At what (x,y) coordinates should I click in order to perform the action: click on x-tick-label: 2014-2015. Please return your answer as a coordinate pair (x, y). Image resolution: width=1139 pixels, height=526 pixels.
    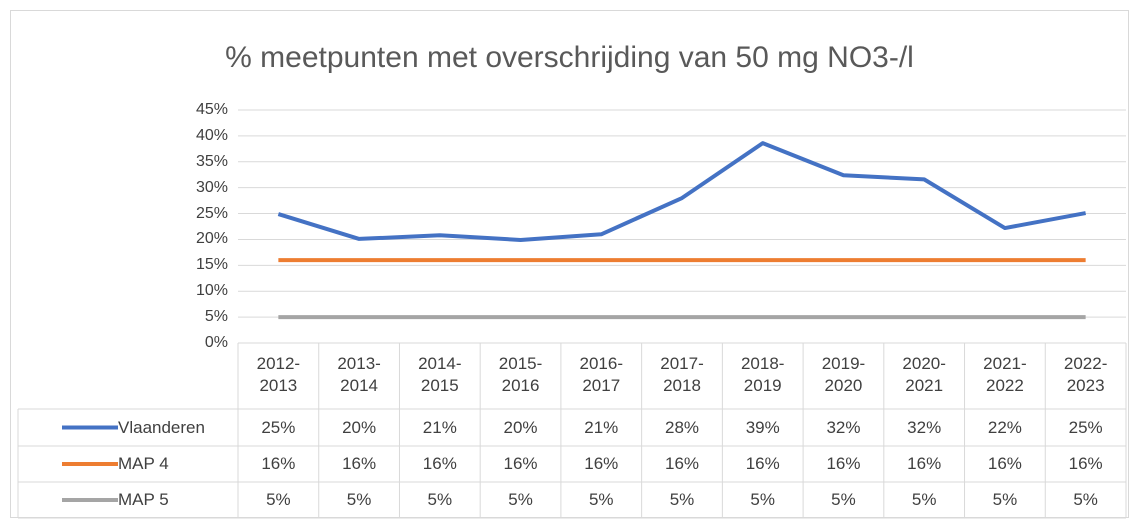
    Looking at the image, I should click on (440, 374).